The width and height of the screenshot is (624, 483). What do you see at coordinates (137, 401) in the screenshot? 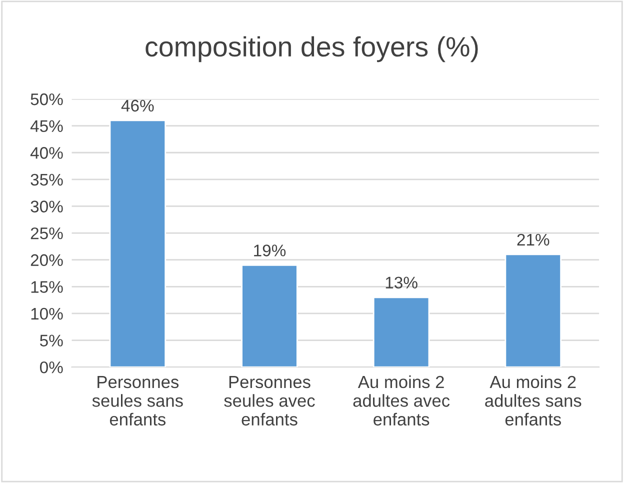
I see `x-tick-label: Personnes seules sans enfants` at bounding box center [137, 401].